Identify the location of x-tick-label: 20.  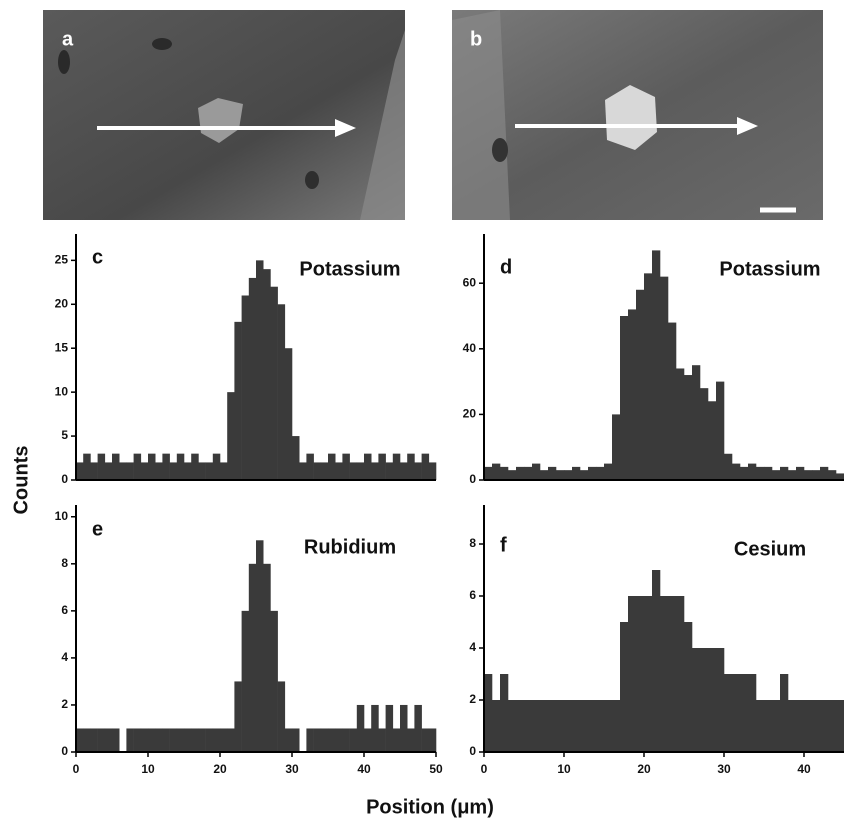
(220, 769).